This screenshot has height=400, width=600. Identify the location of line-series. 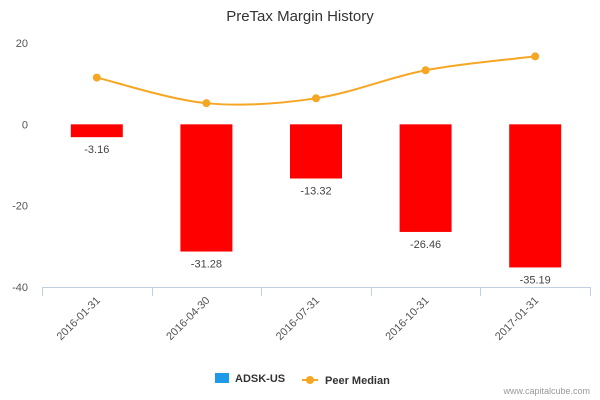
(316, 80).